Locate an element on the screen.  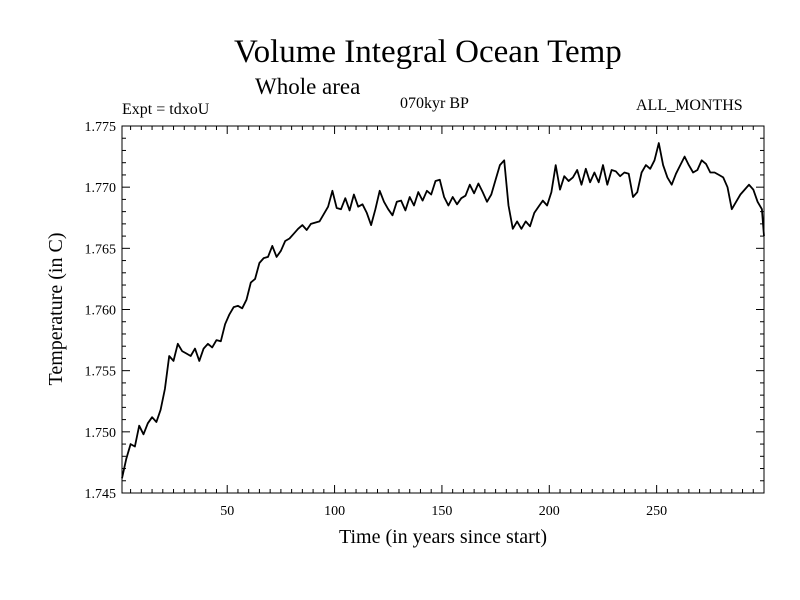
x-tick-label: 200 is located at coordinates (549, 511).